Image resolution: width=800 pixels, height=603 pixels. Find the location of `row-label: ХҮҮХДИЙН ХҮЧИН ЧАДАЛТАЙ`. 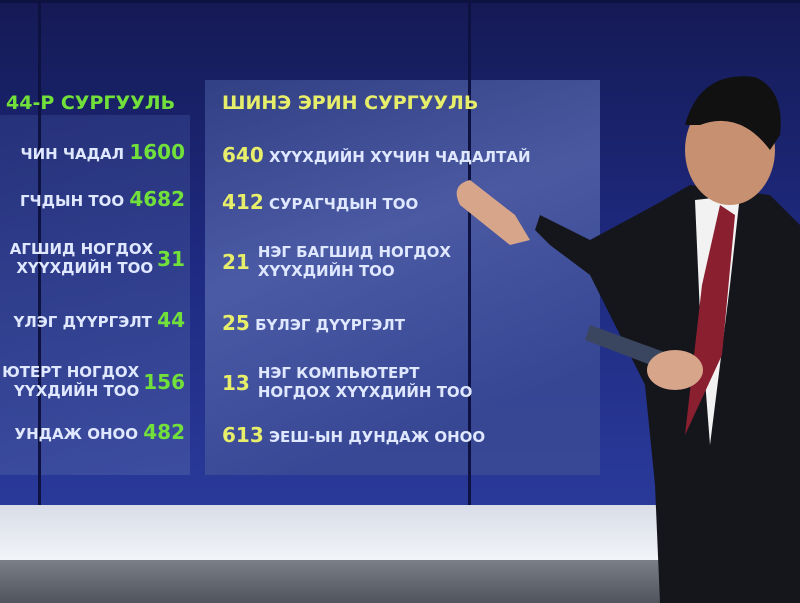

row-label: ХҮҮХДИЙН ХҮЧИН ЧАДАЛТАЙ is located at coordinates (399, 157).